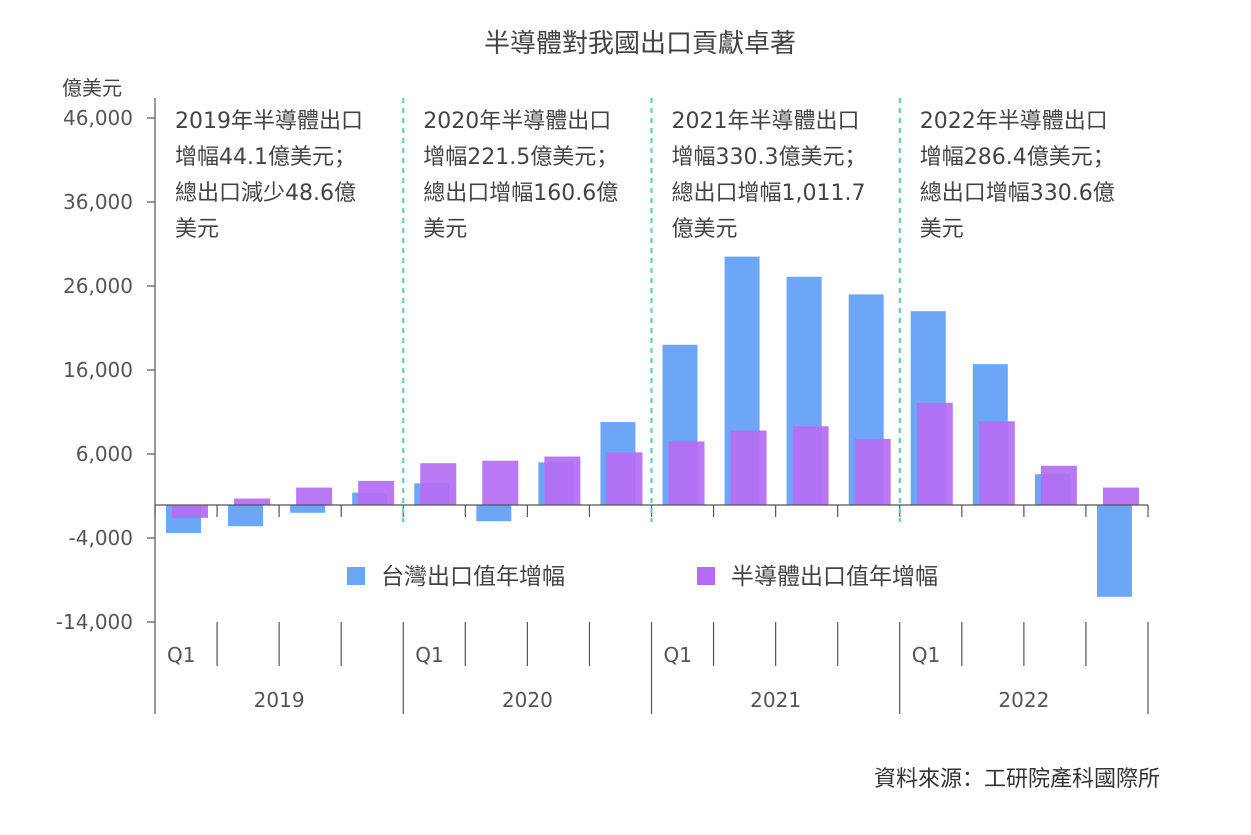 This screenshot has height=835, width=1251. Describe the element at coordinates (265, 157) in the screenshot. I see `annotation-text: 增幅44.1億美元；` at that location.